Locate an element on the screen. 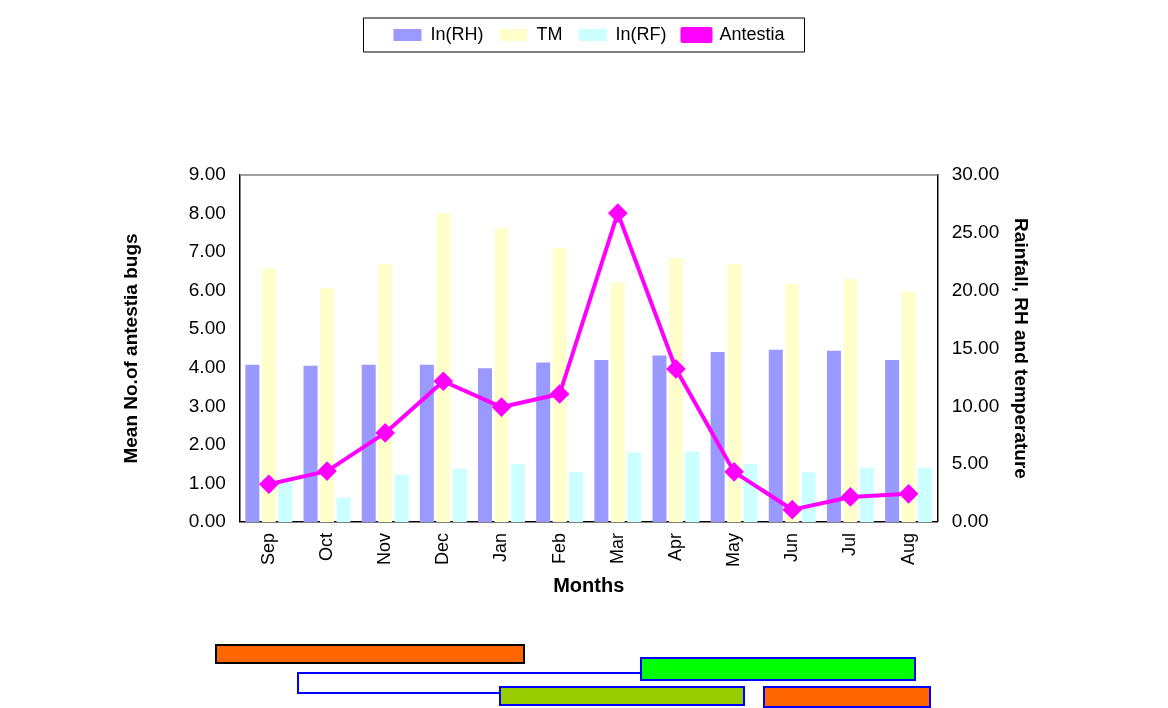 The width and height of the screenshot is (1168, 708). x-tick-label: Oct is located at coordinates (325, 547).